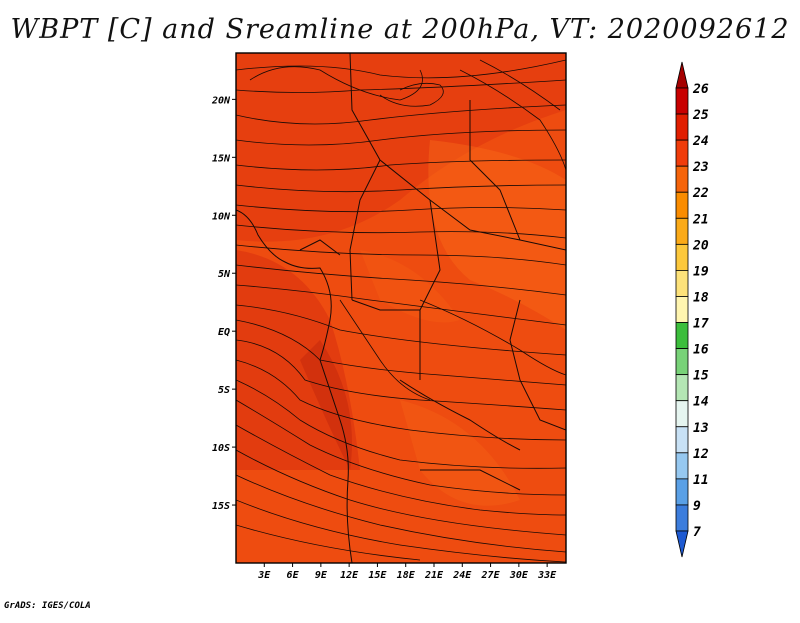 The image size is (800, 623). I want to click on colorbar-label: 12, so click(701, 454).